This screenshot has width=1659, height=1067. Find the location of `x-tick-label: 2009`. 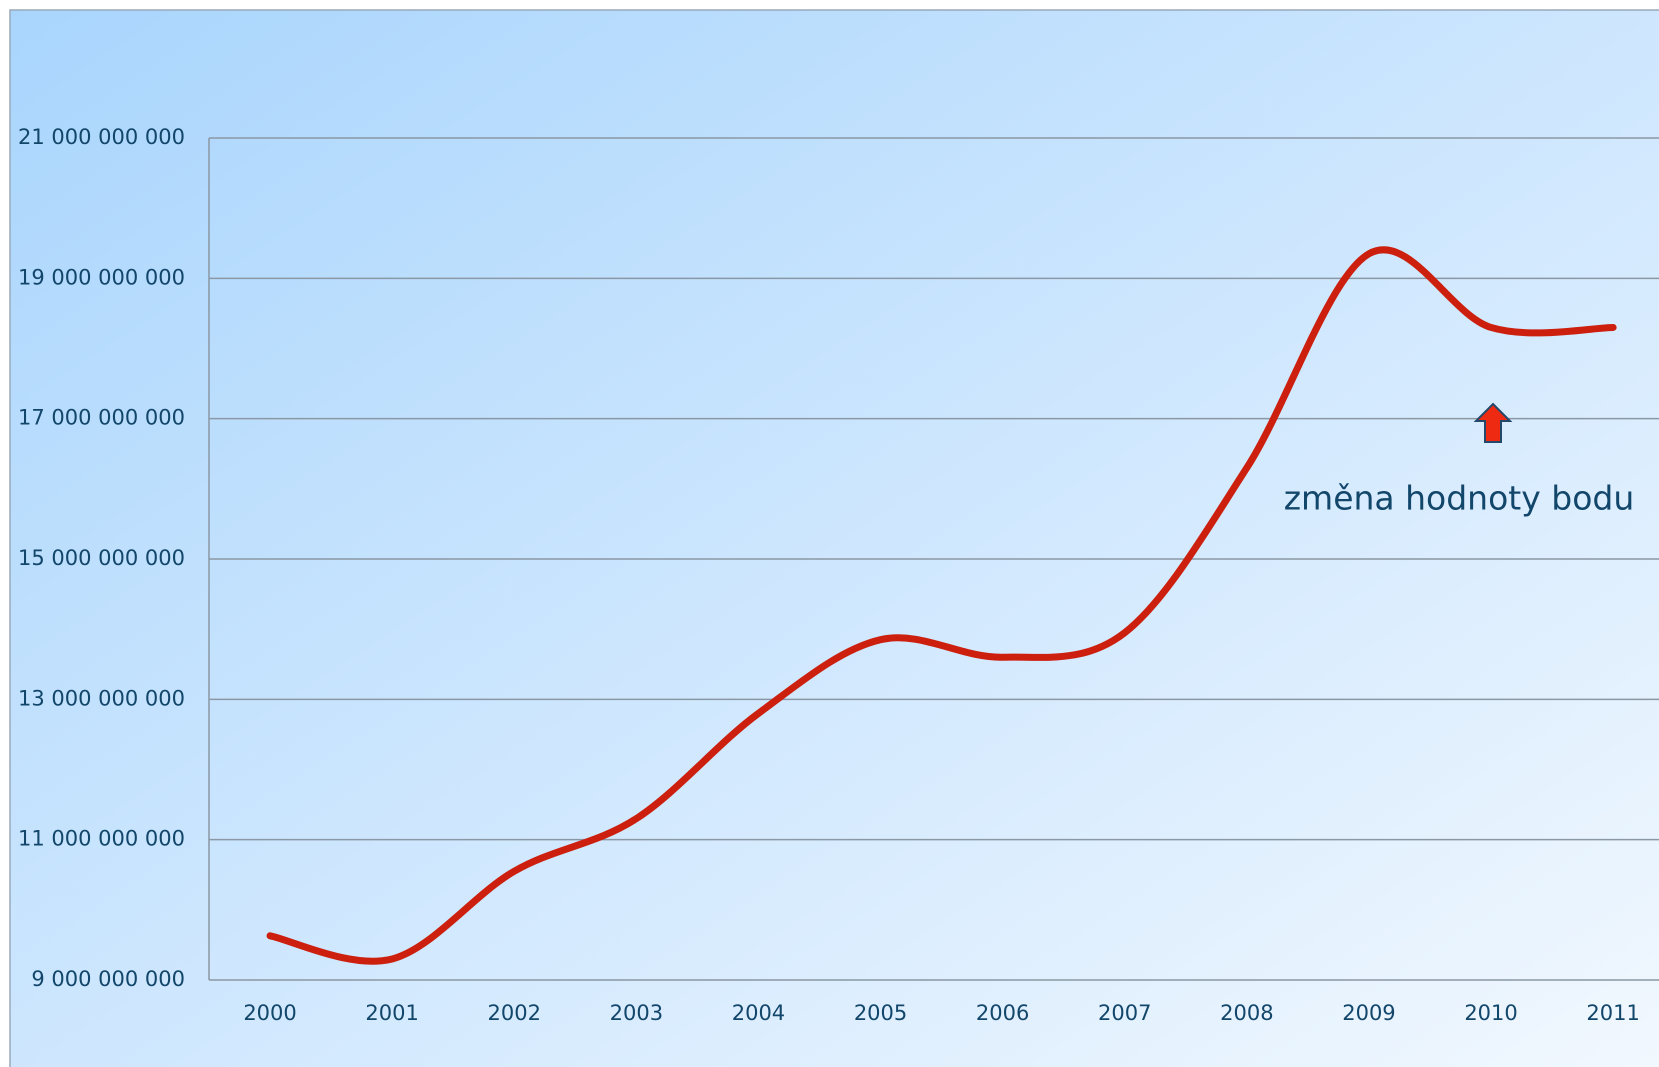

x-tick-label: 2009 is located at coordinates (1368, 1013).